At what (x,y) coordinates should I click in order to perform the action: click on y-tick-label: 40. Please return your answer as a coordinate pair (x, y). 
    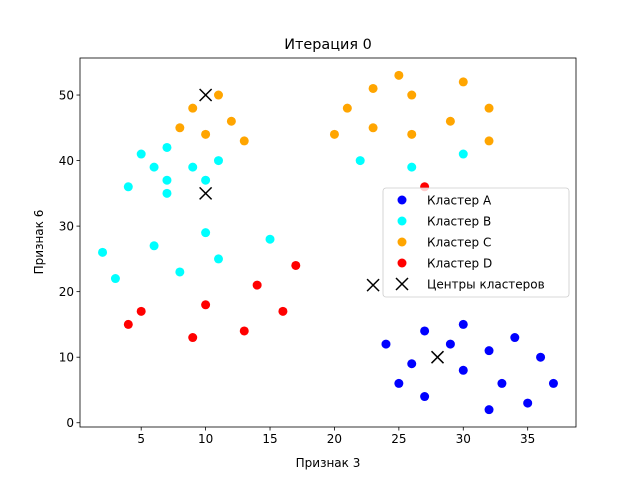
    Looking at the image, I should click on (66, 161).